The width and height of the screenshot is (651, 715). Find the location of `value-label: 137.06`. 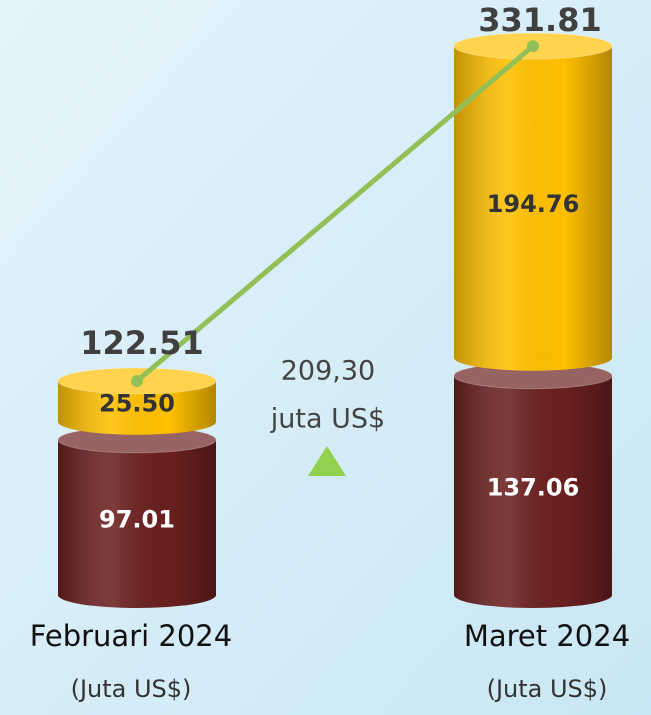

value-label: 137.06 is located at coordinates (533, 487).